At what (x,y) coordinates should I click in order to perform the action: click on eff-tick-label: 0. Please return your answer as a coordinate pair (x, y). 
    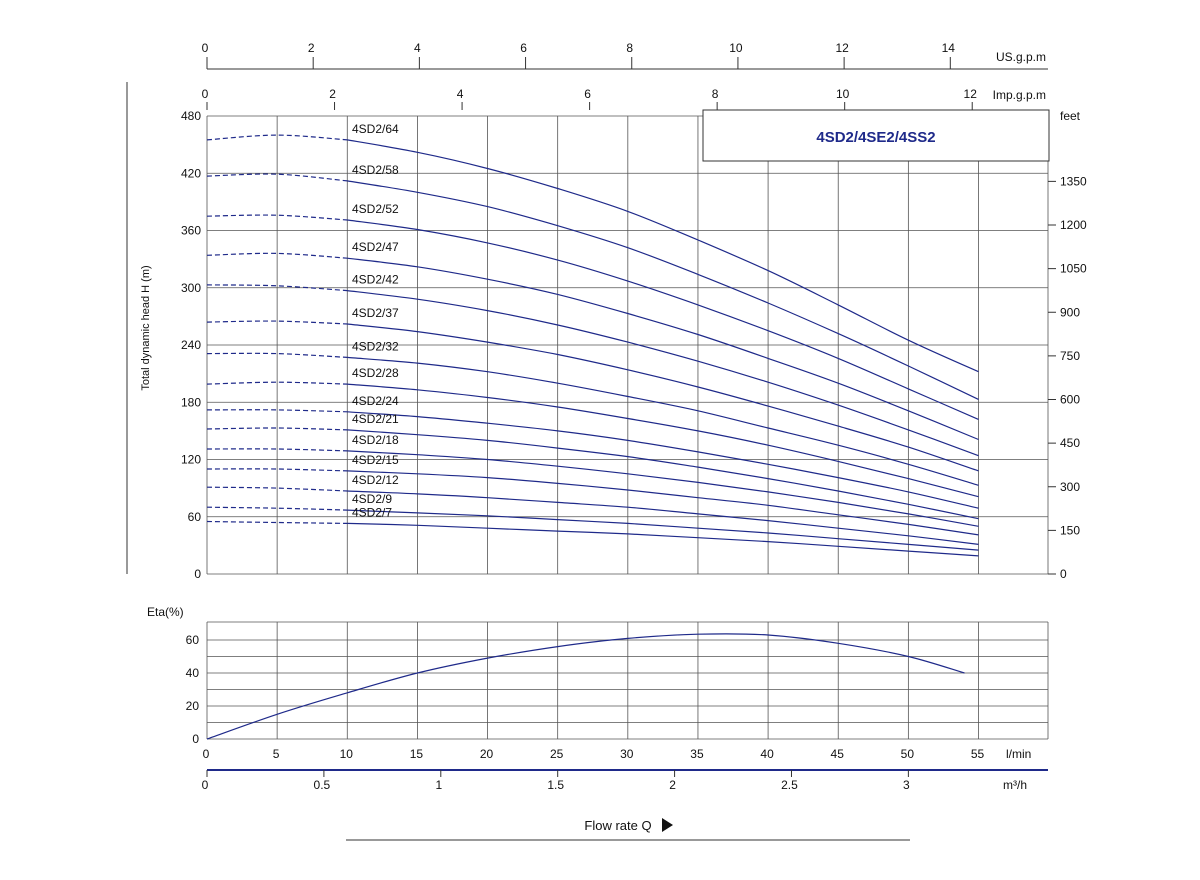
    Looking at the image, I should click on (195, 739).